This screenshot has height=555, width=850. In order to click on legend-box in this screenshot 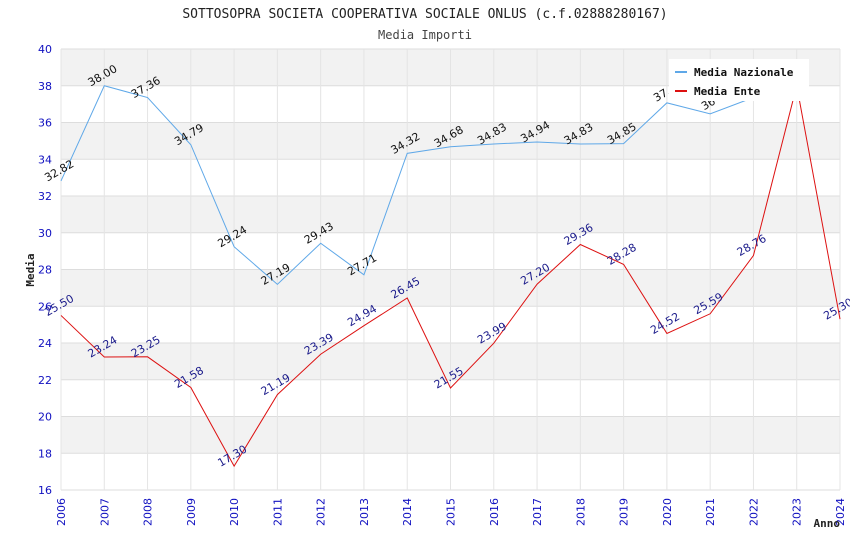, I will do `click(739, 80)`.